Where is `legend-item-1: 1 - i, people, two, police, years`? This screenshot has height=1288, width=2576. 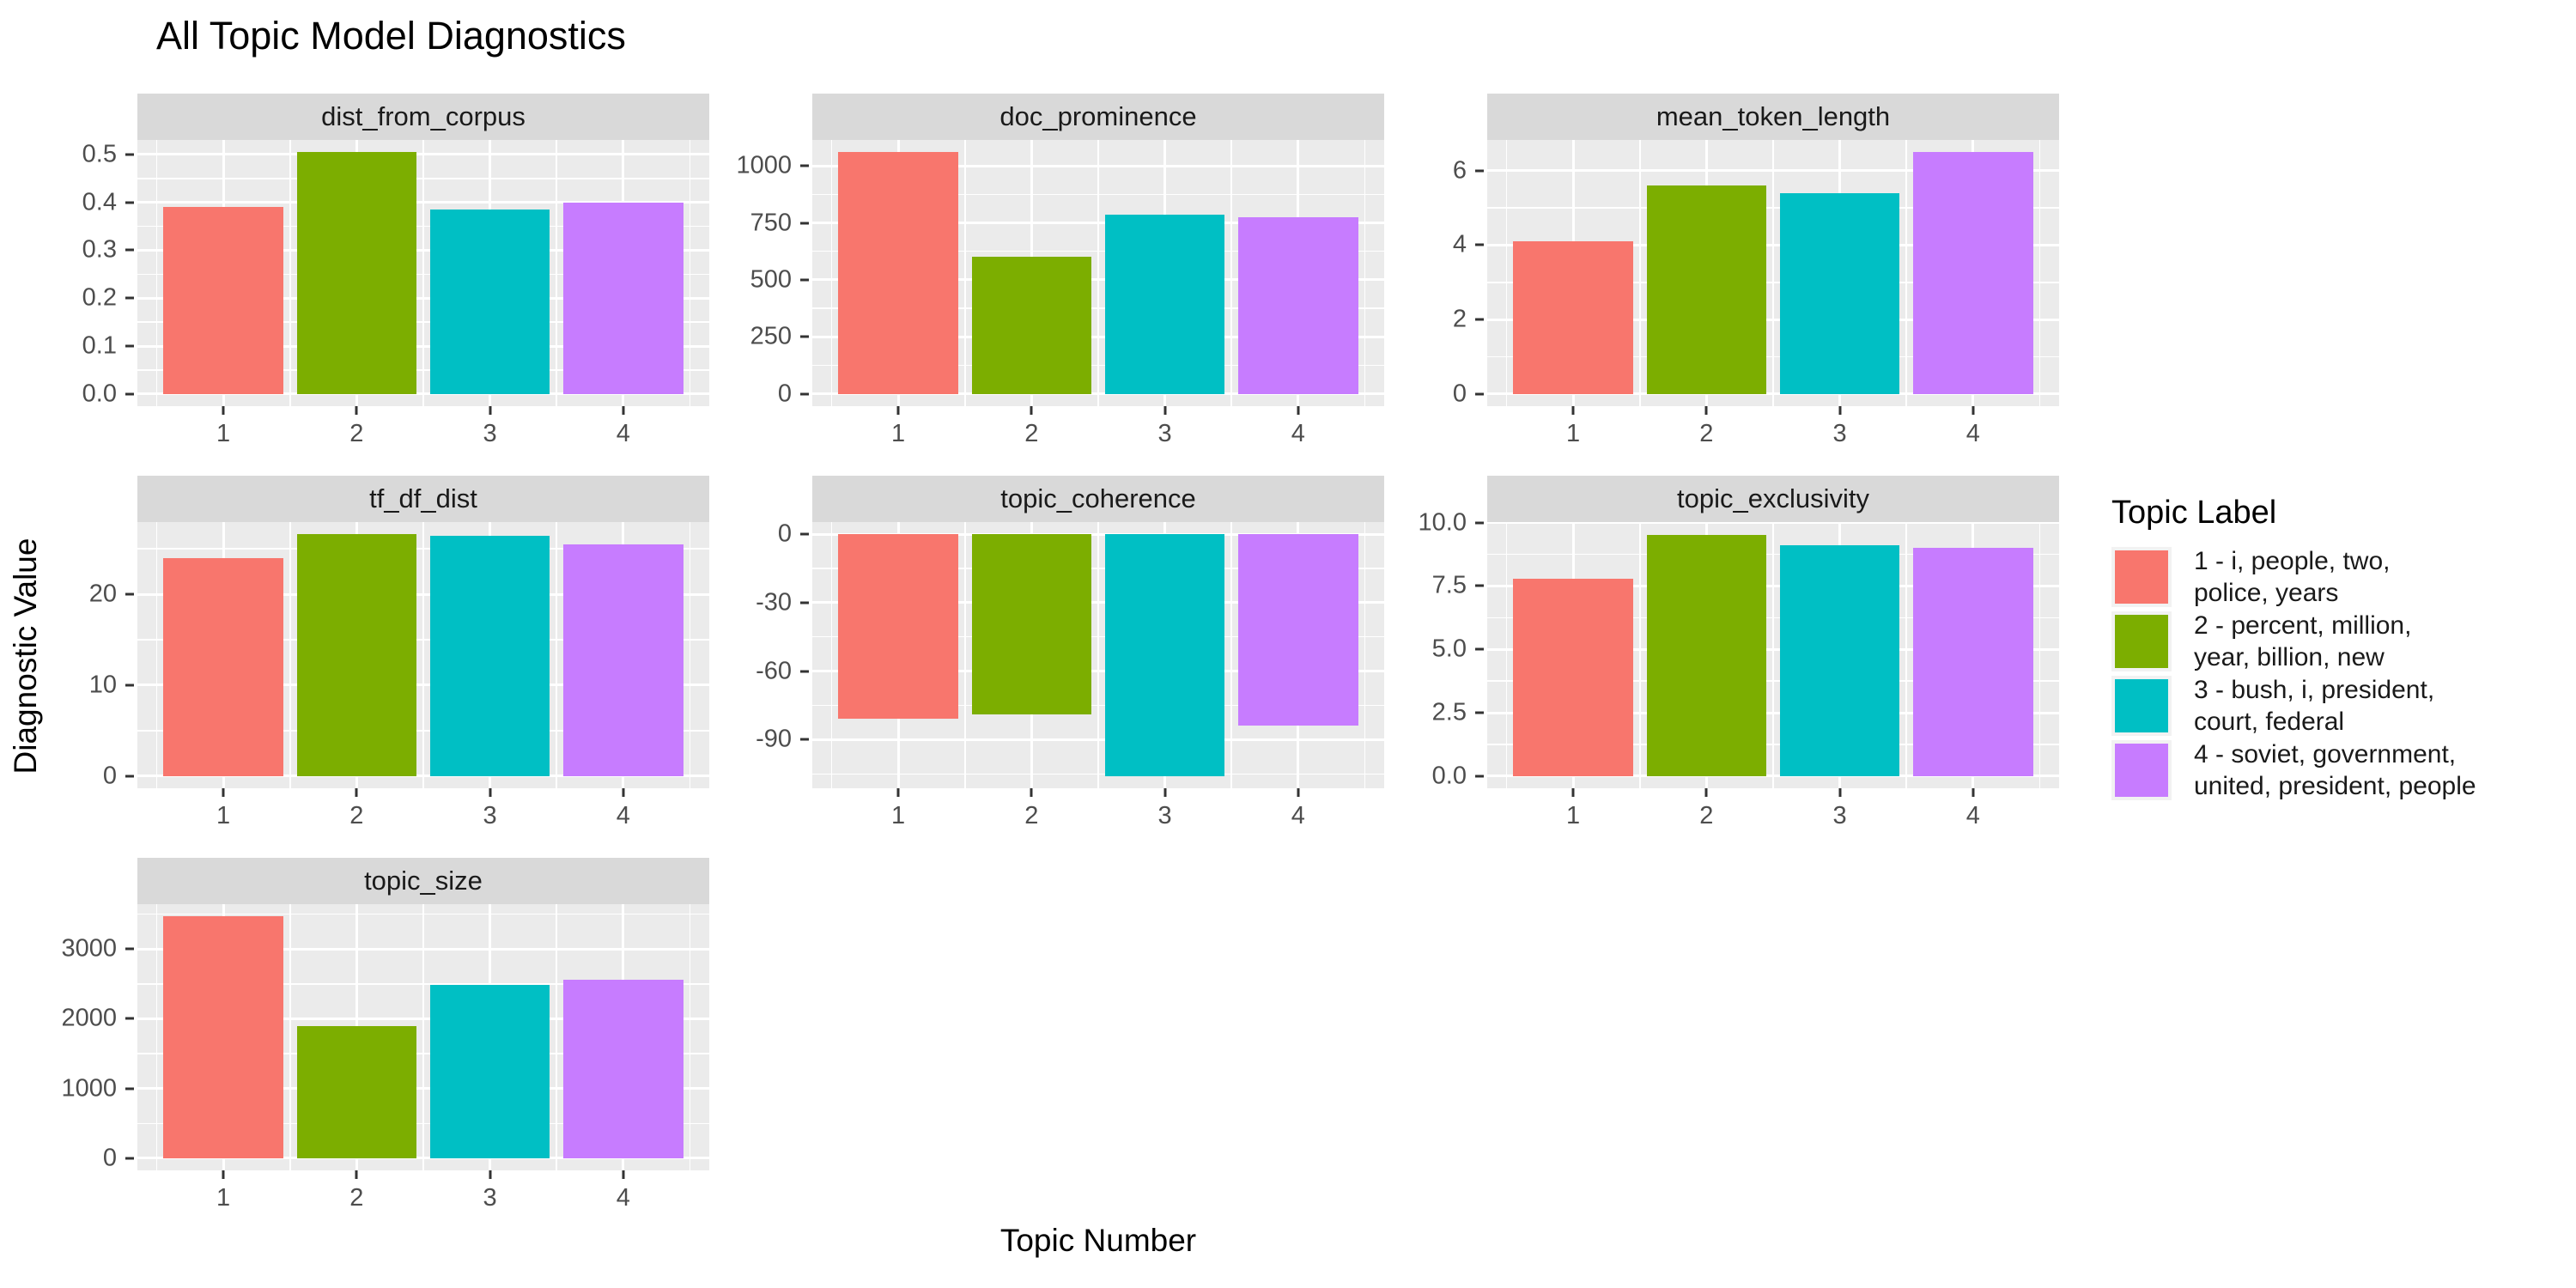
legend-item-1: 1 - i, people, two, police, years is located at coordinates (2339, 578).